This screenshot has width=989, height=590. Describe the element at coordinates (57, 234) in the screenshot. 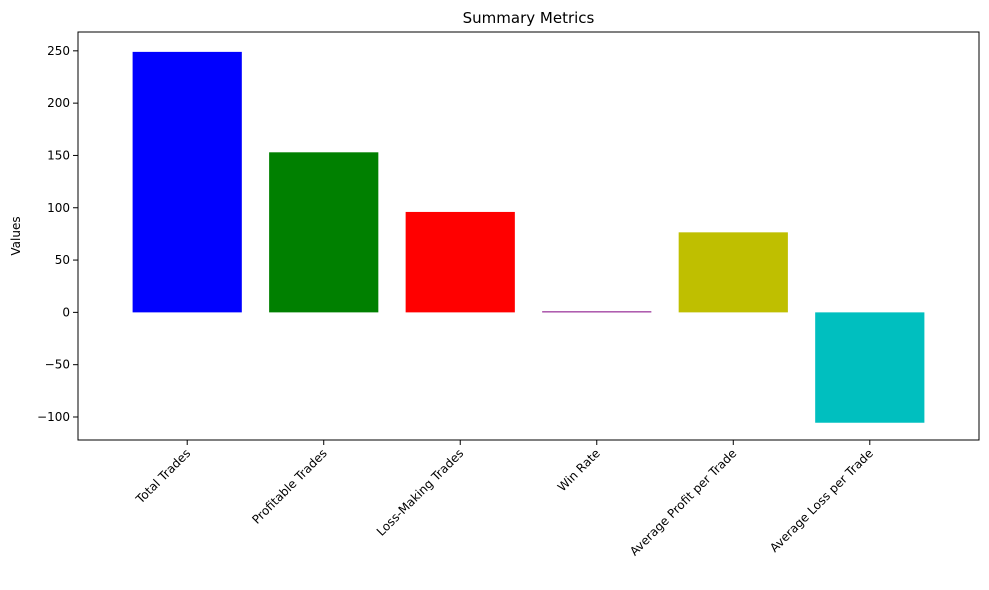

I see `y-axis-ticks: −100 −50 0 50 100 150 200 250` at that location.